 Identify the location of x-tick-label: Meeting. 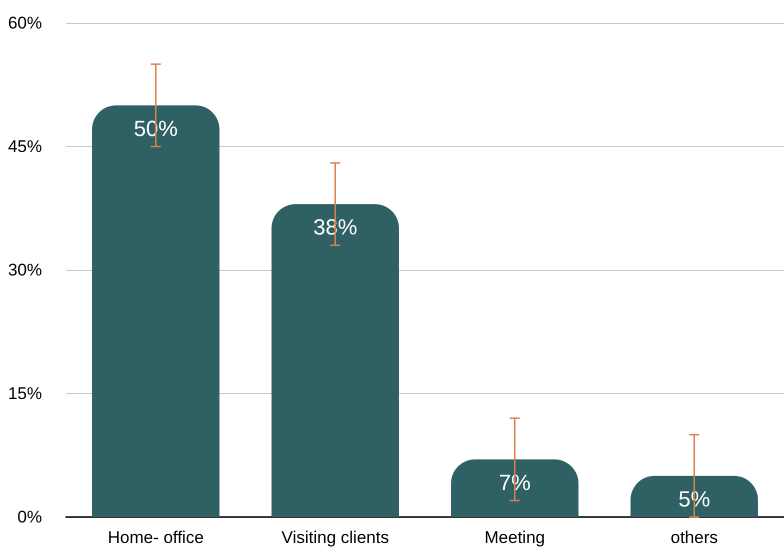
(514, 537).